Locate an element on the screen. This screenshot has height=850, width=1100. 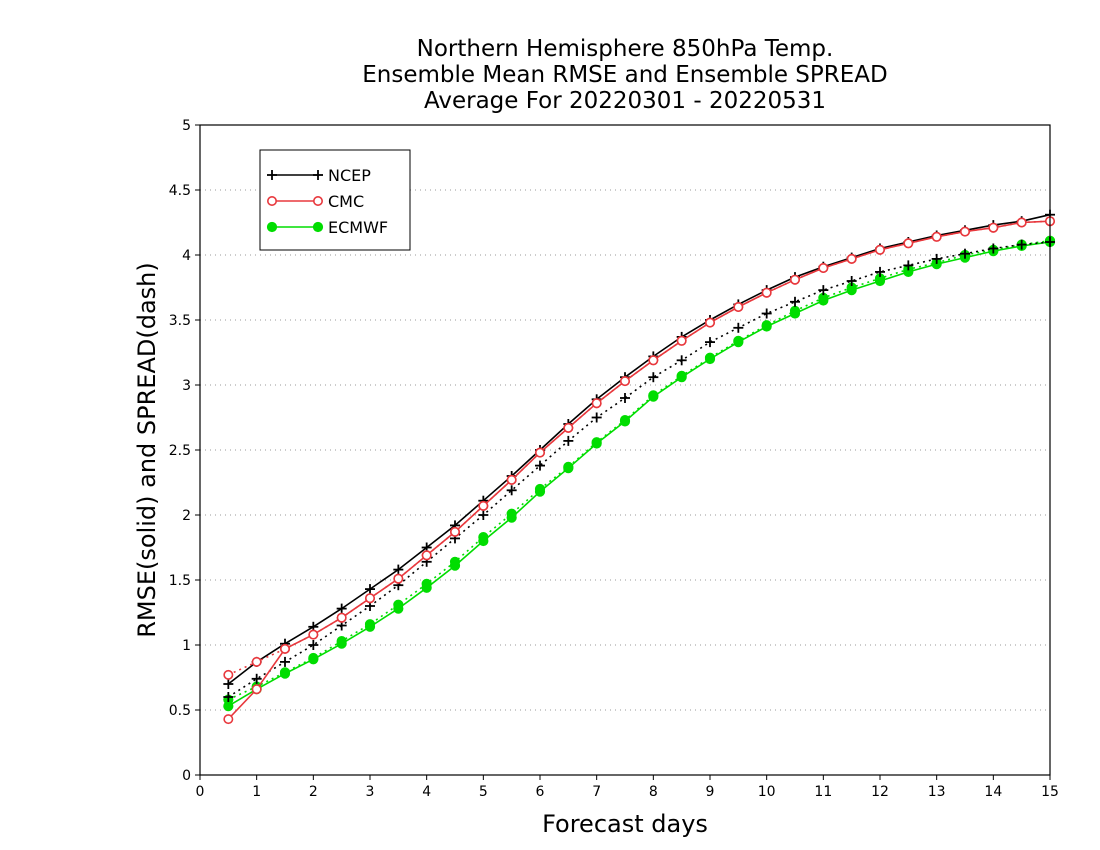
x-tick-label: 6 is located at coordinates (540, 792).